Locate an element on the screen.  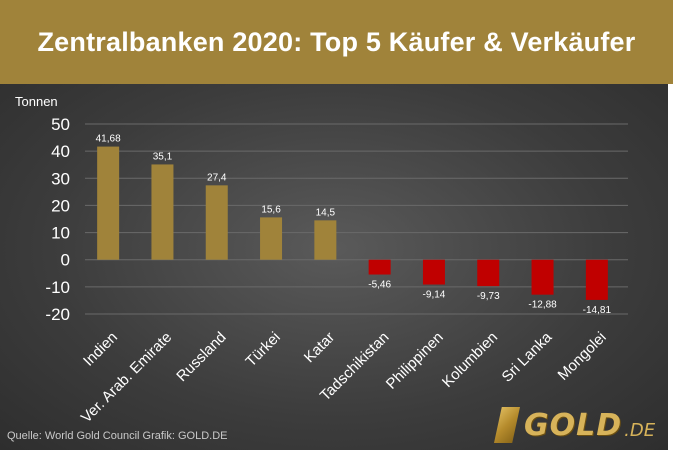
data-label: -12,88 is located at coordinates (542, 305).